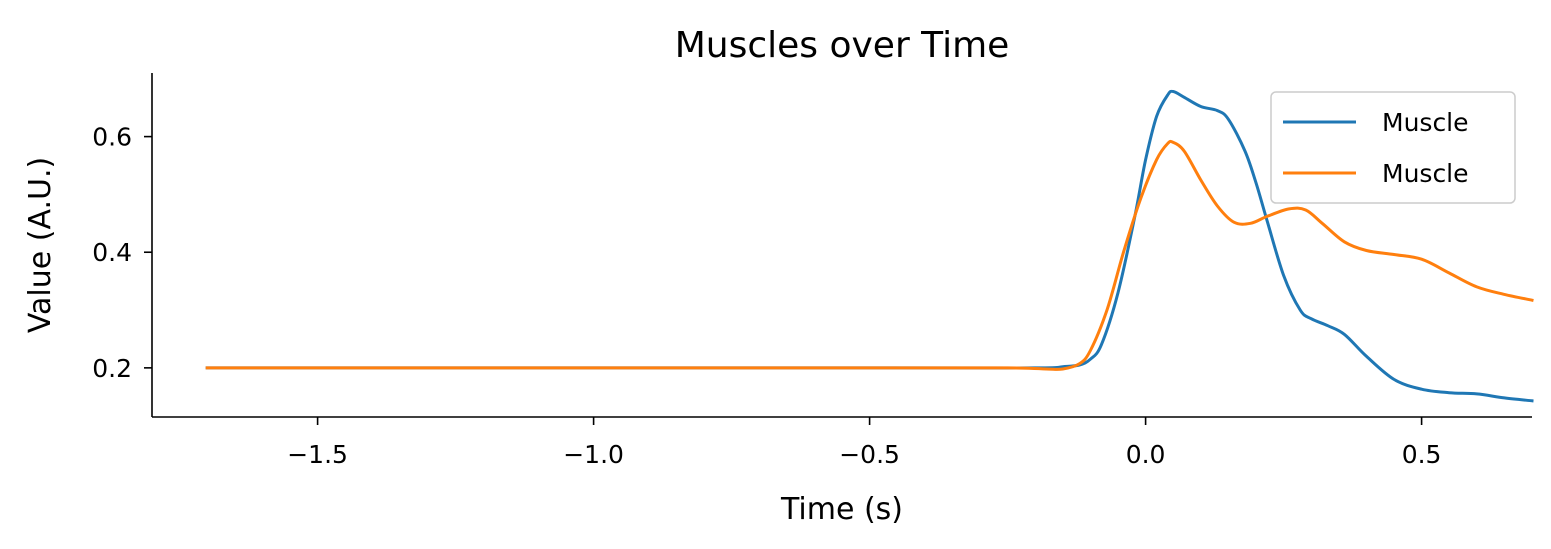  What do you see at coordinates (40, 245) in the screenshot?
I see `y-axis-title: Value (A.U.)` at bounding box center [40, 245].